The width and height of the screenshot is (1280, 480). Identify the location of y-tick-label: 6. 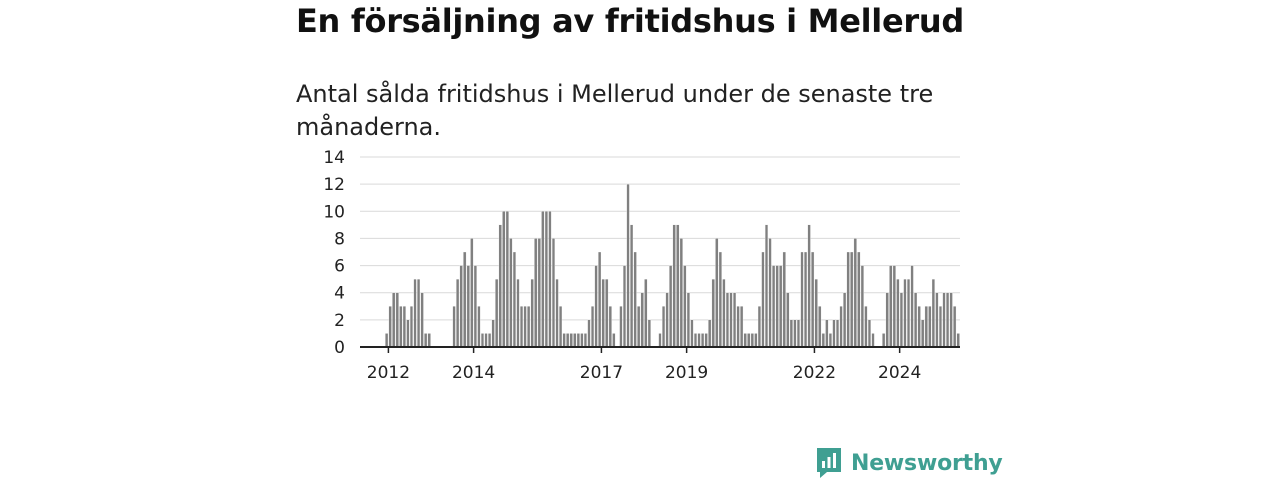
(339, 267).